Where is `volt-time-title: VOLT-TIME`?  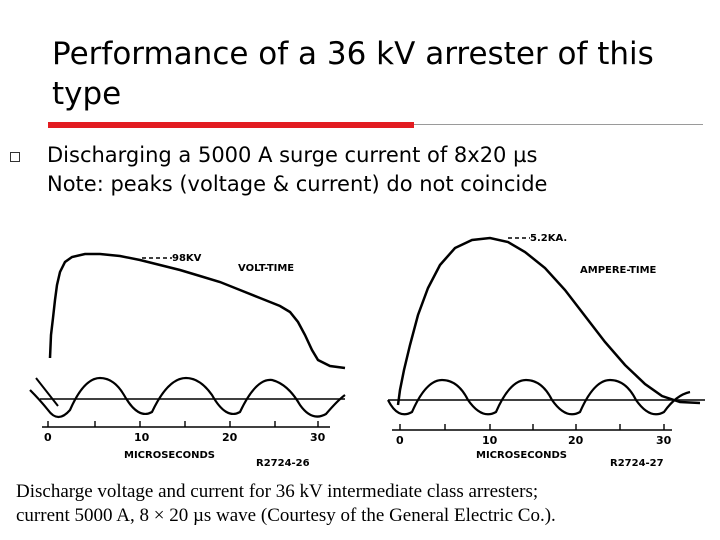 volt-time-title: VOLT-TIME is located at coordinates (266, 268).